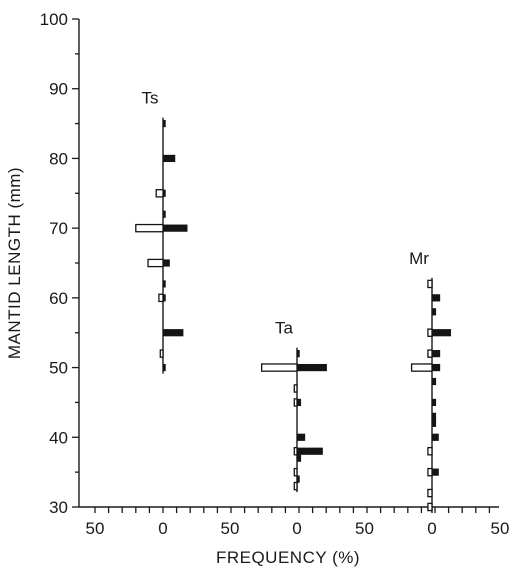  I want to click on y-tick-label: 80, so click(58, 158).